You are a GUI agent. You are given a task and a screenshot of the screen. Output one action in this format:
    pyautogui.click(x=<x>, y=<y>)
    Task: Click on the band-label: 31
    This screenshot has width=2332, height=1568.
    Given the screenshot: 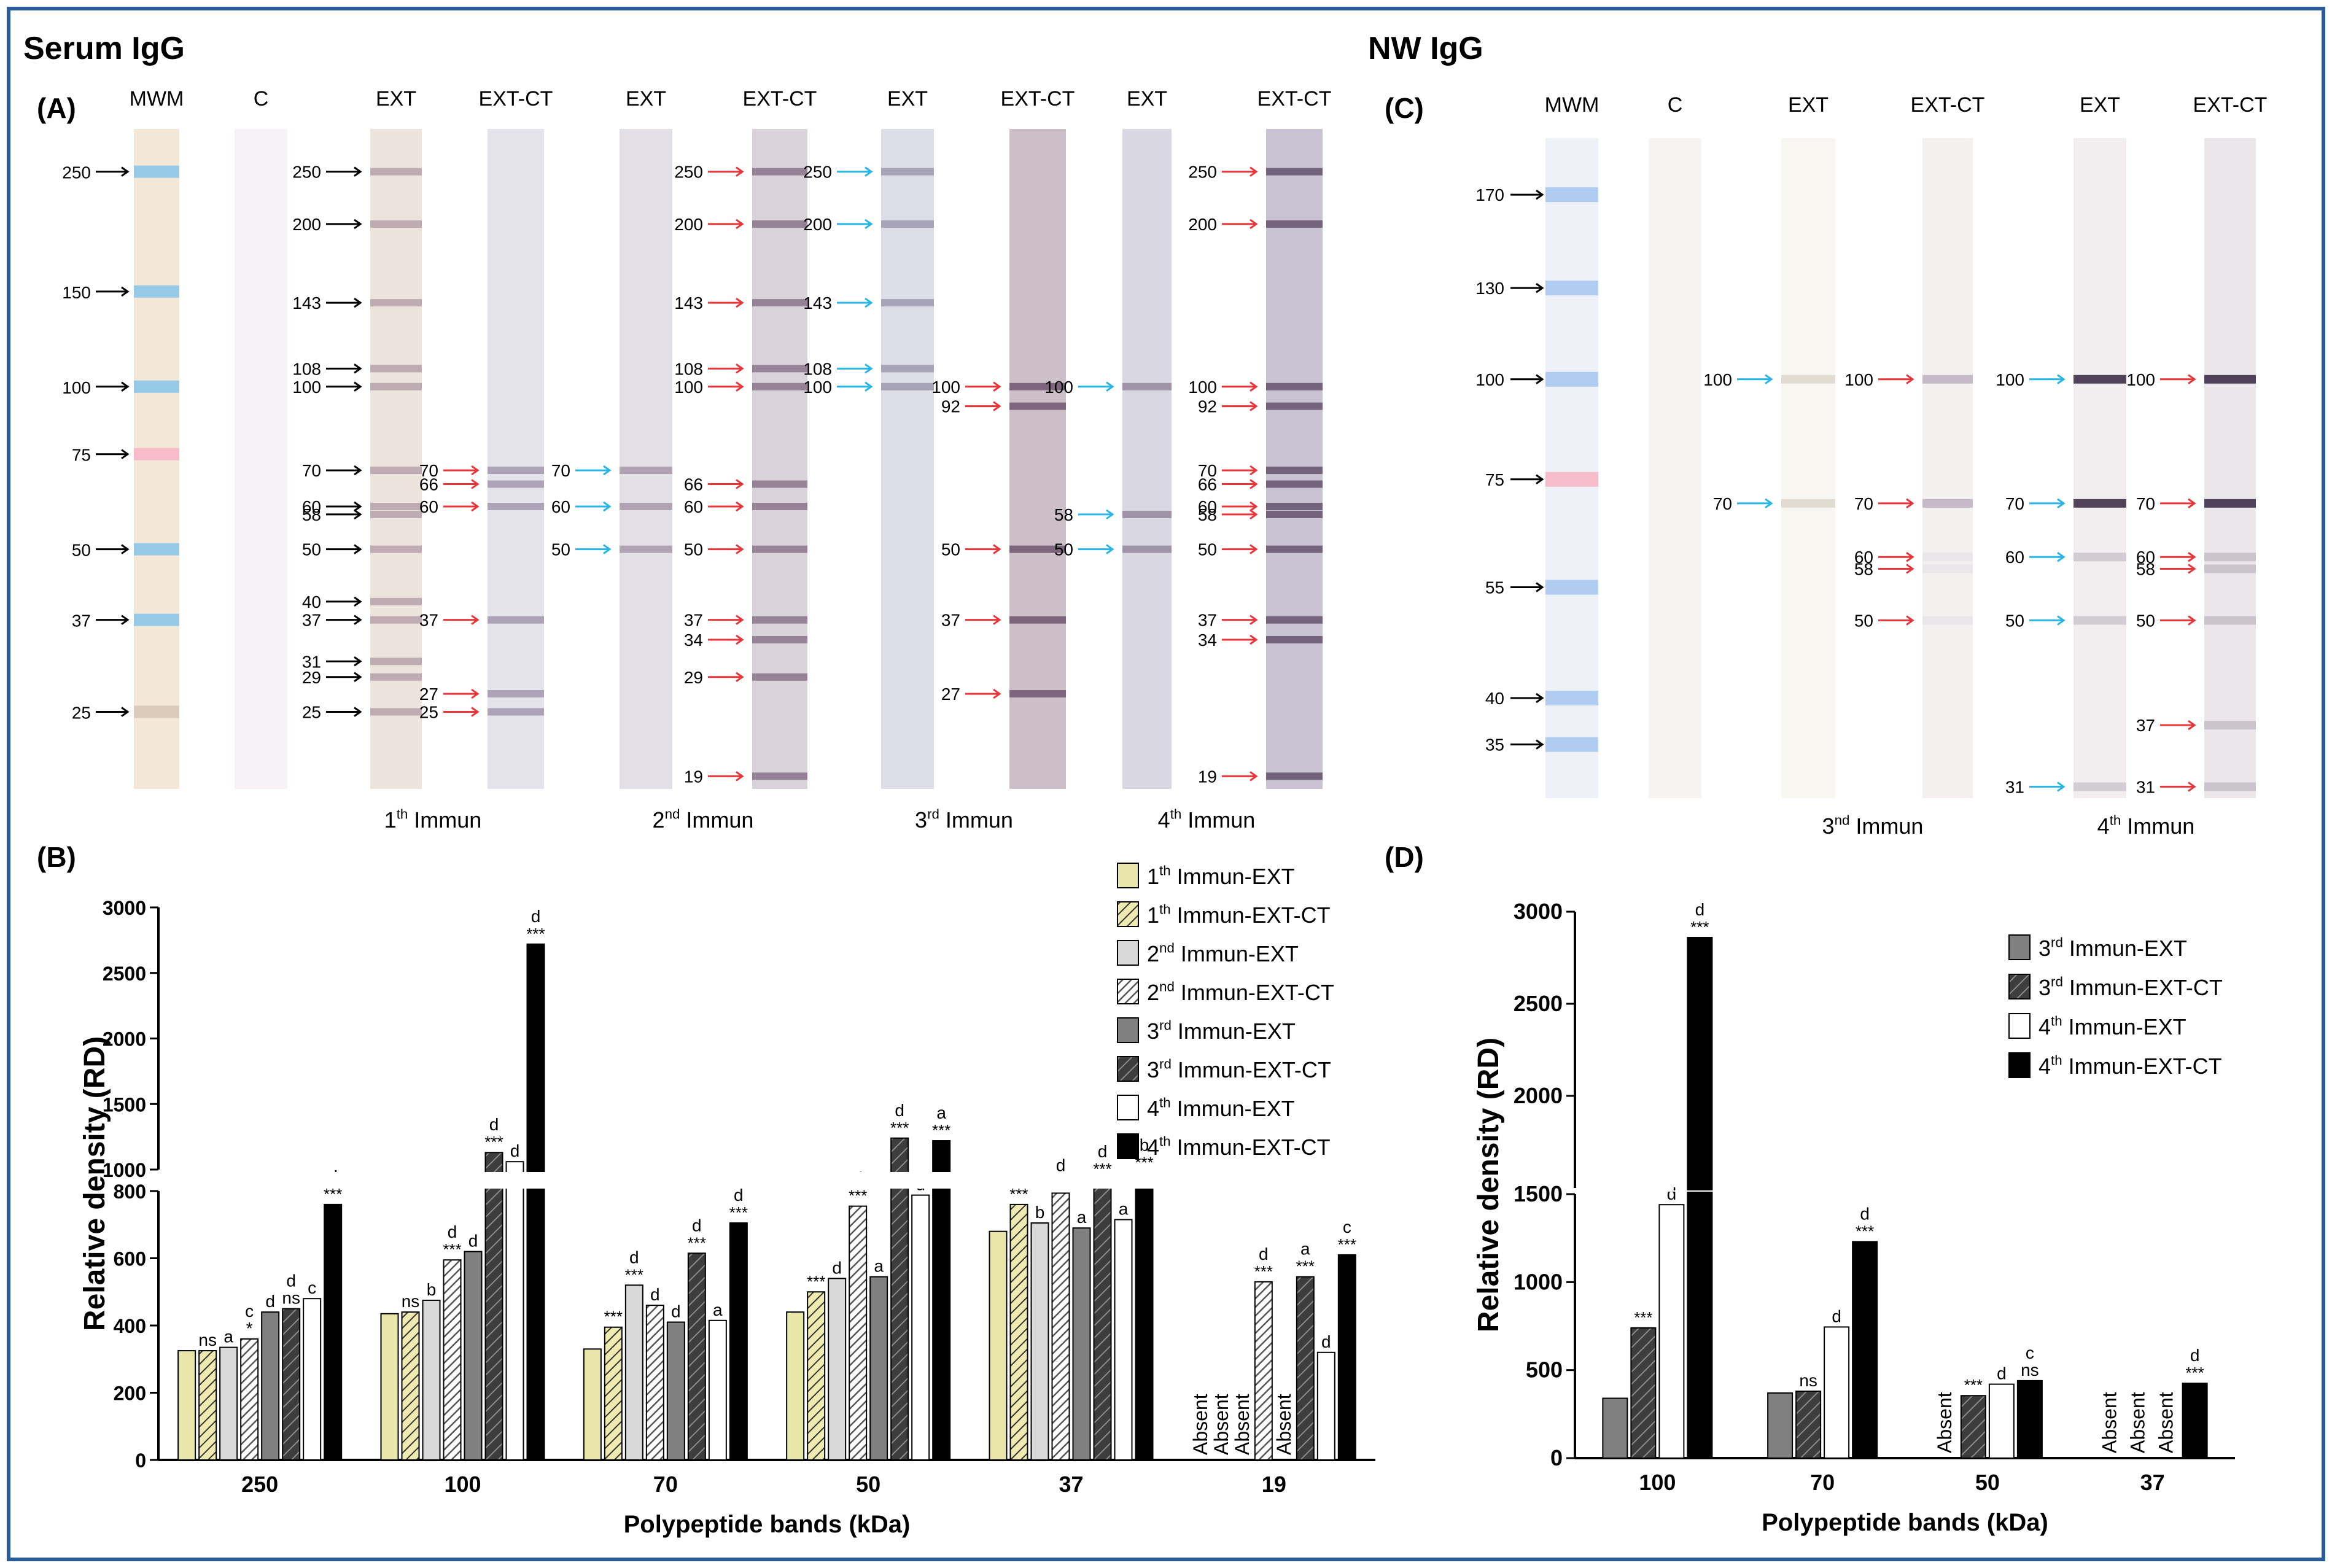 What is the action you would take?
    pyautogui.click(x=2145, y=786)
    